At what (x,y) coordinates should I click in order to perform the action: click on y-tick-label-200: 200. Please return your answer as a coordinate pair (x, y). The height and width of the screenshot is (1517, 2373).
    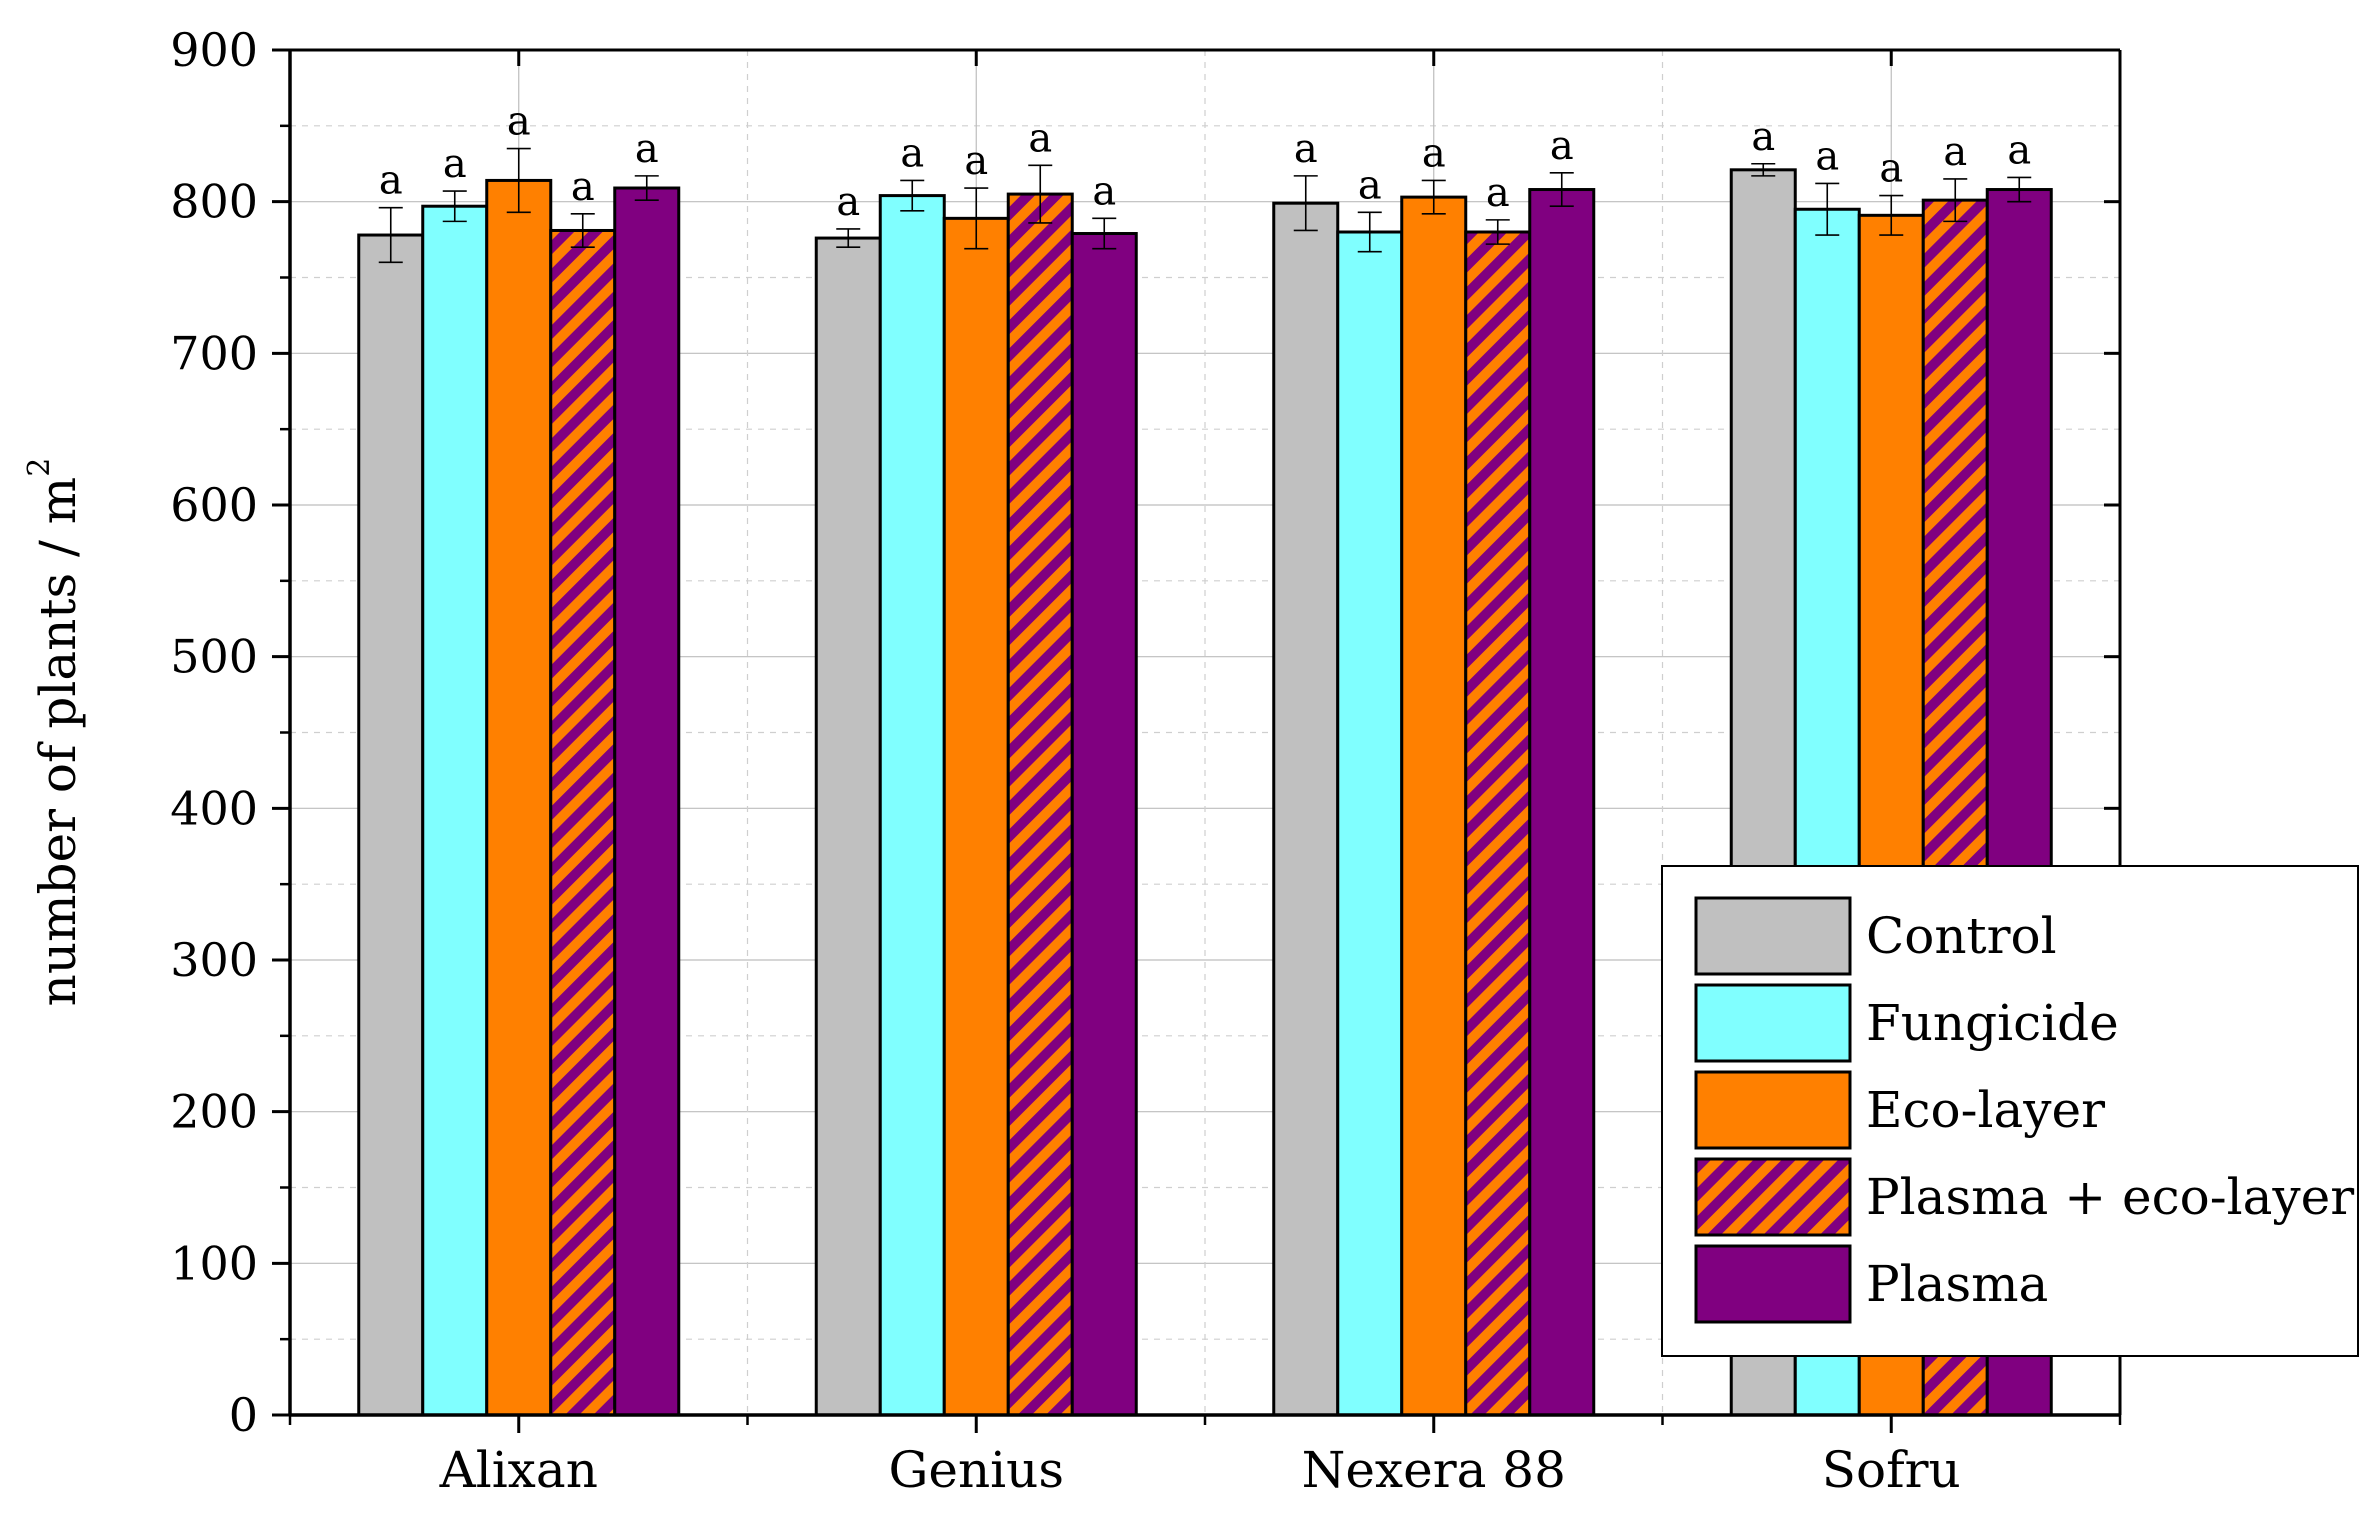
    Looking at the image, I should click on (214, 1112).